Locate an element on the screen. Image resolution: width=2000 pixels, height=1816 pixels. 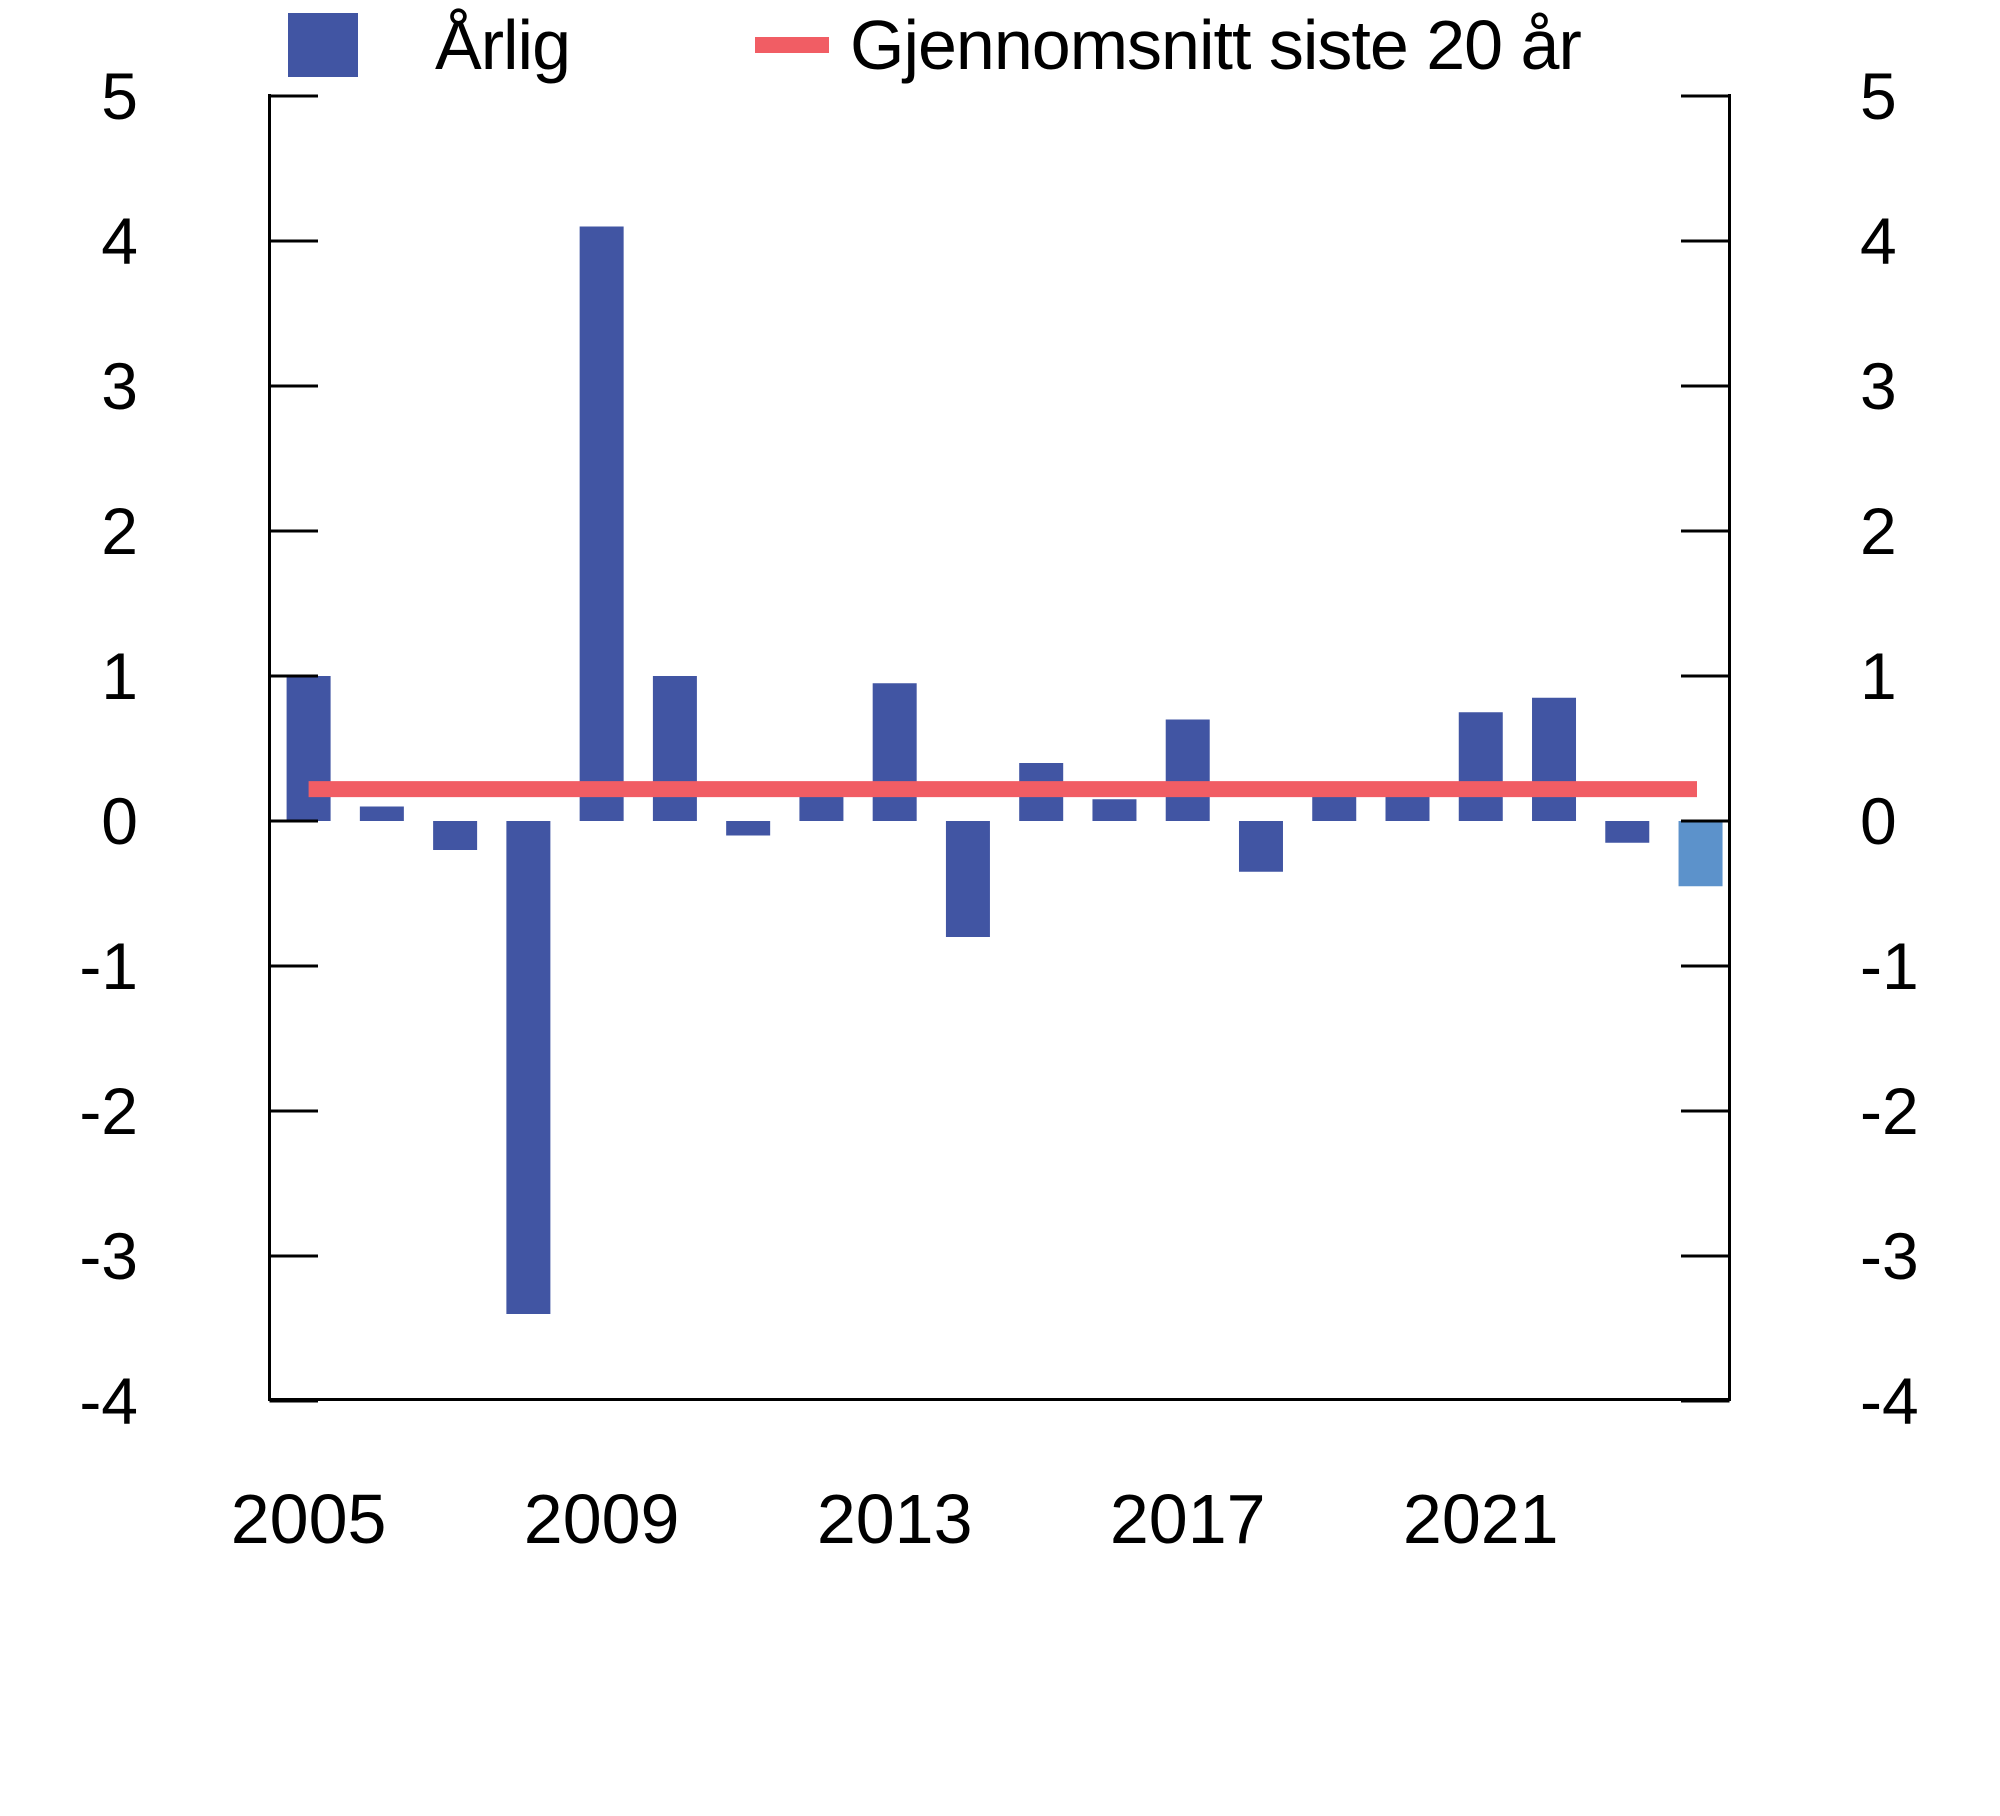
bar-2024 is located at coordinates (1700, 854).